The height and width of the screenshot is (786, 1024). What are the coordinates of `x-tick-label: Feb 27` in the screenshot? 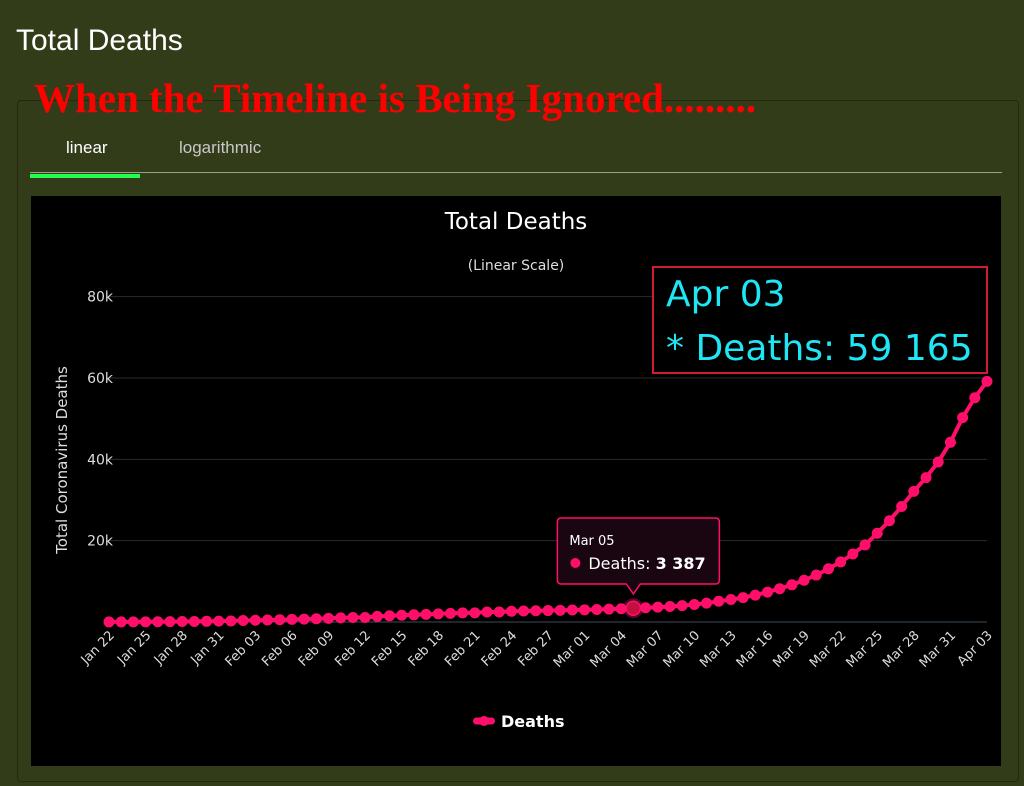 It's located at (536, 649).